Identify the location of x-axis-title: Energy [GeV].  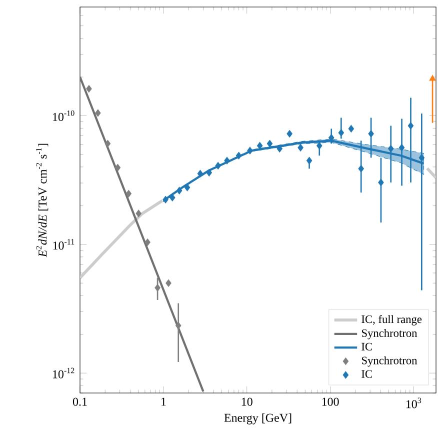
(258, 418).